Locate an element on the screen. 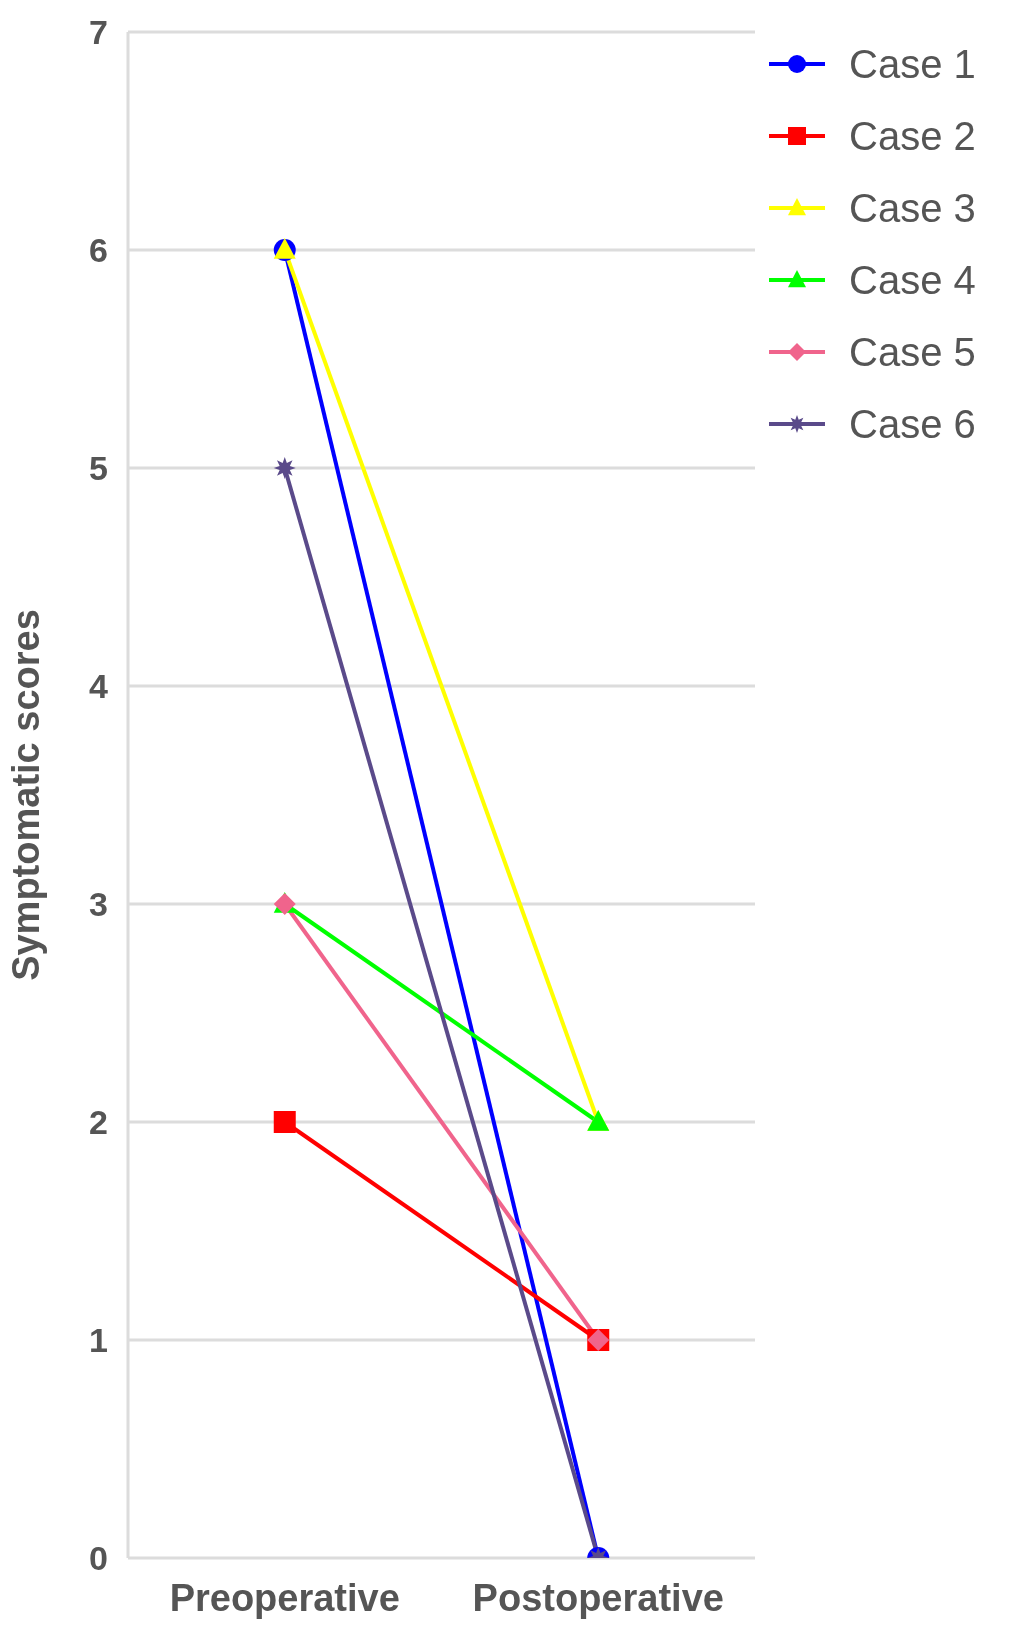 This screenshot has height=1638, width=1023. legend-label: Case 5 is located at coordinates (912, 352).